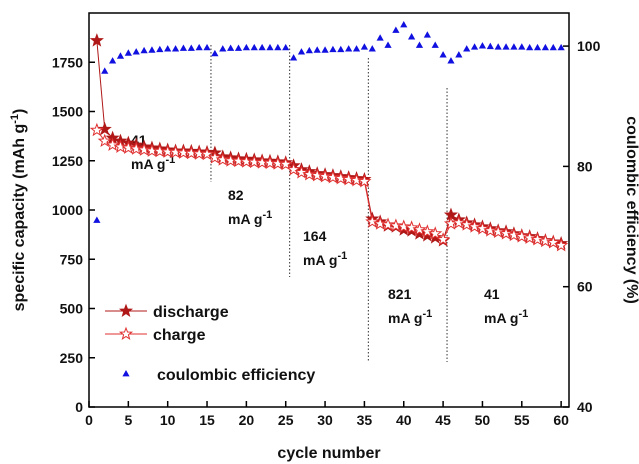 The height and width of the screenshot is (464, 639). I want to click on x-tick-label: 10, so click(168, 420).